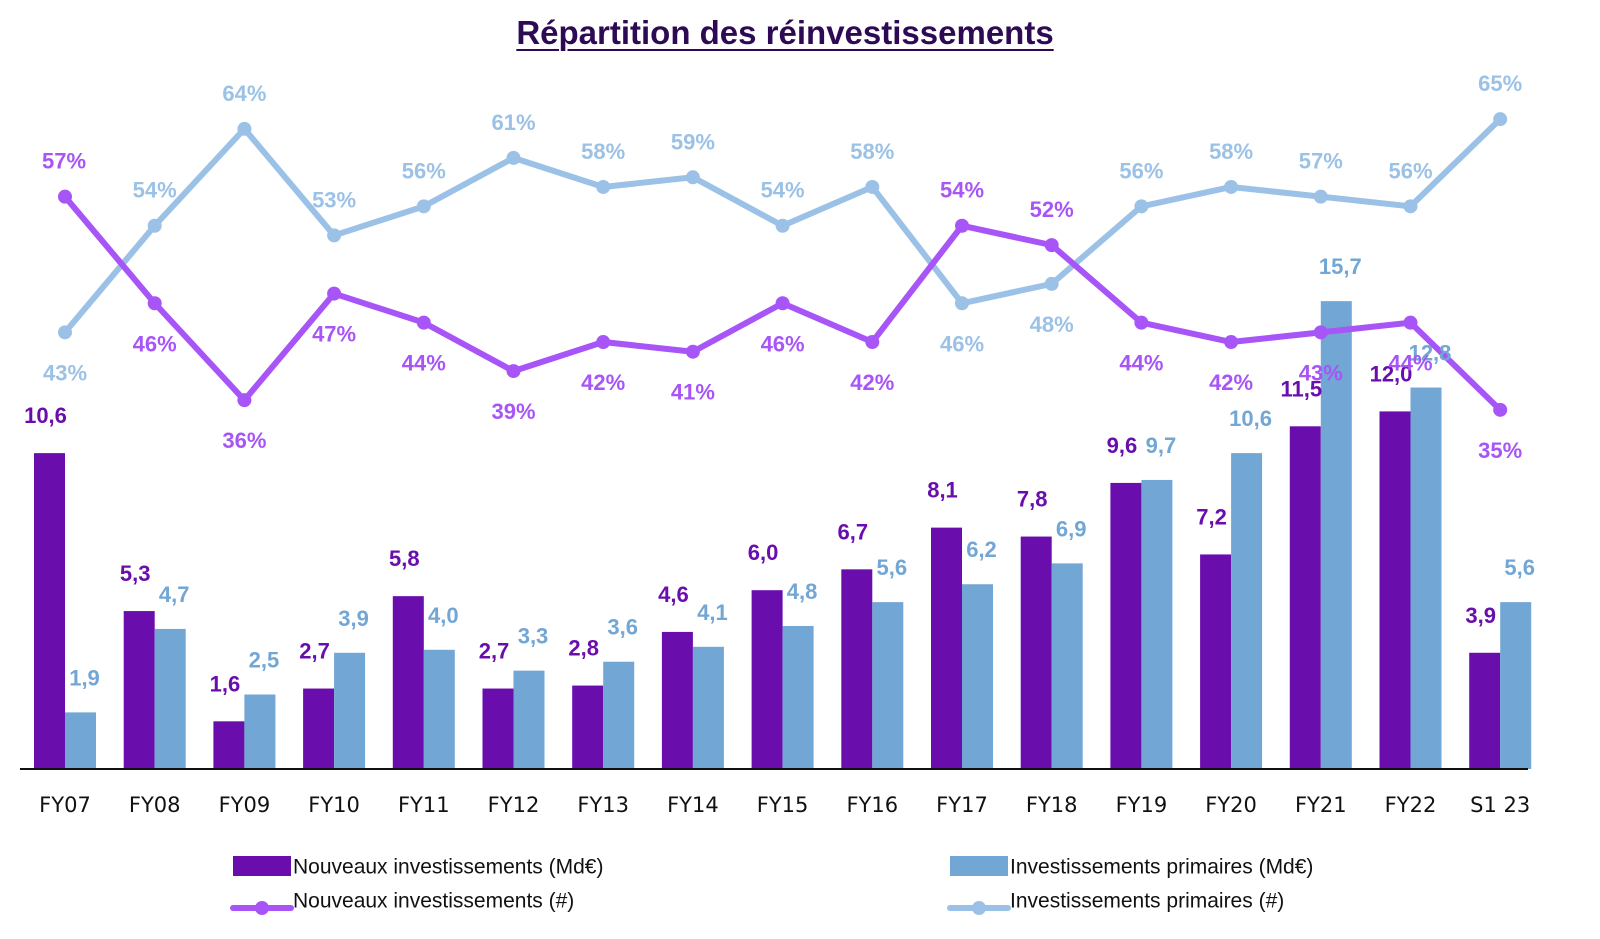 The image size is (1600, 939). Describe the element at coordinates (693, 392) in the screenshot. I see `line-label-new: 41%` at that location.